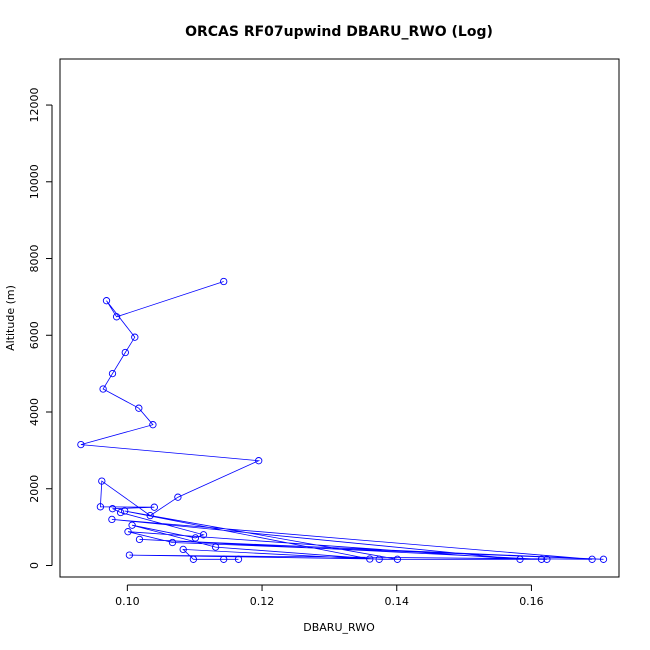  I want to click on y-axis: 0 2000 4000 6000 8000 10000 12000, so click(40, 328).